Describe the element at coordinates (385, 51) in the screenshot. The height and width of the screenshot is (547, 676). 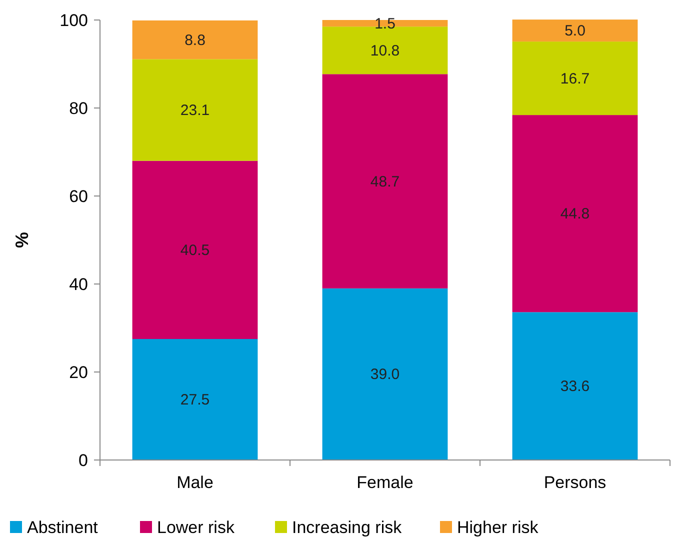
I see `data-label: 10.8` at that location.